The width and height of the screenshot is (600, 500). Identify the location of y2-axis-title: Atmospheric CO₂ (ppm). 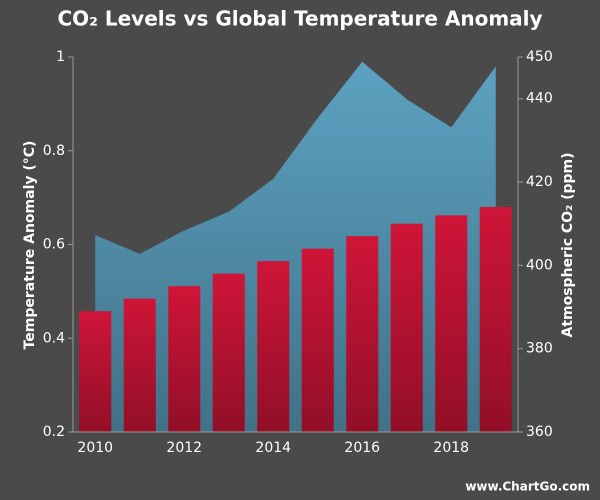
(568, 244).